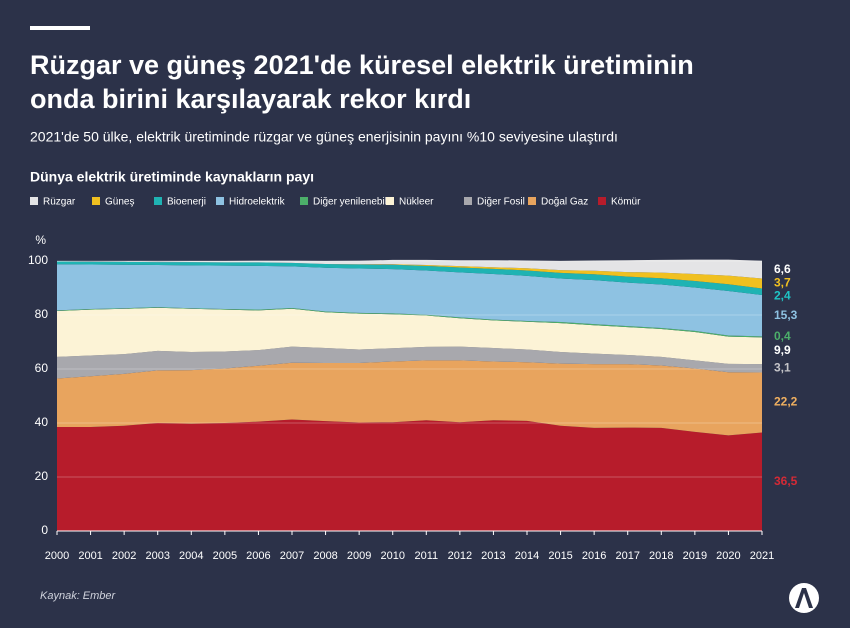 Image resolution: width=850 pixels, height=628 pixels. I want to click on logo-mark, so click(804, 598).